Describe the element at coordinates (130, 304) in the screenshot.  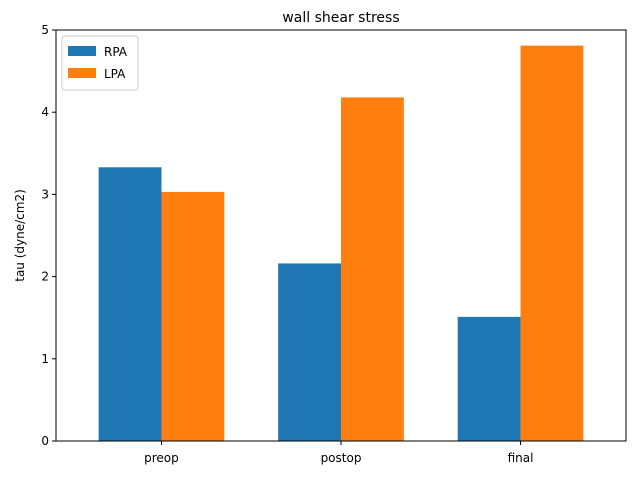
I see `bar-rpa-preop` at that location.